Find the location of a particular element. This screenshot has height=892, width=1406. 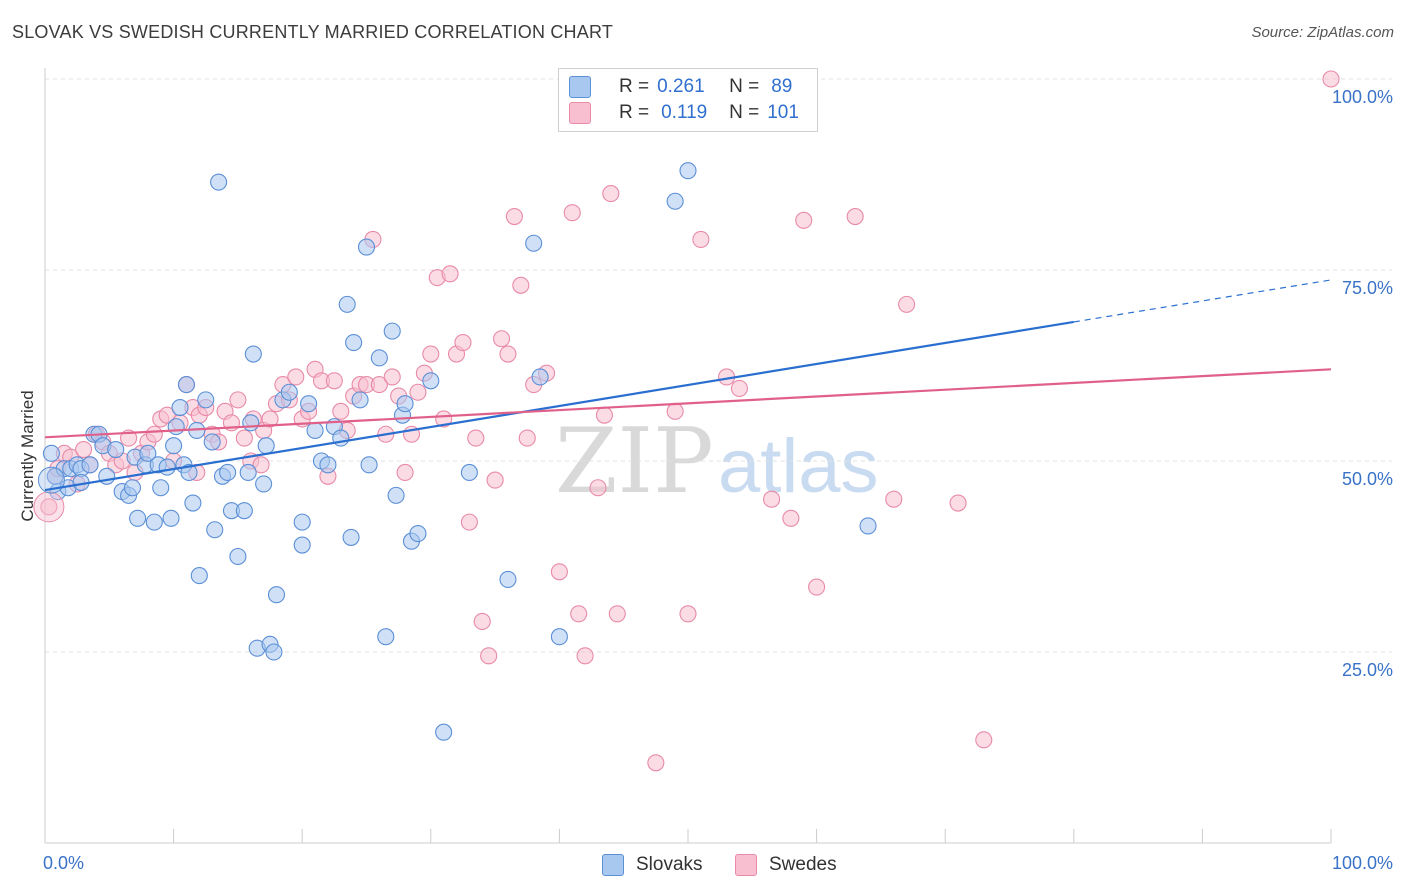

source-credit: Source: ZipAtlas.com is located at coordinates (1322, 32).